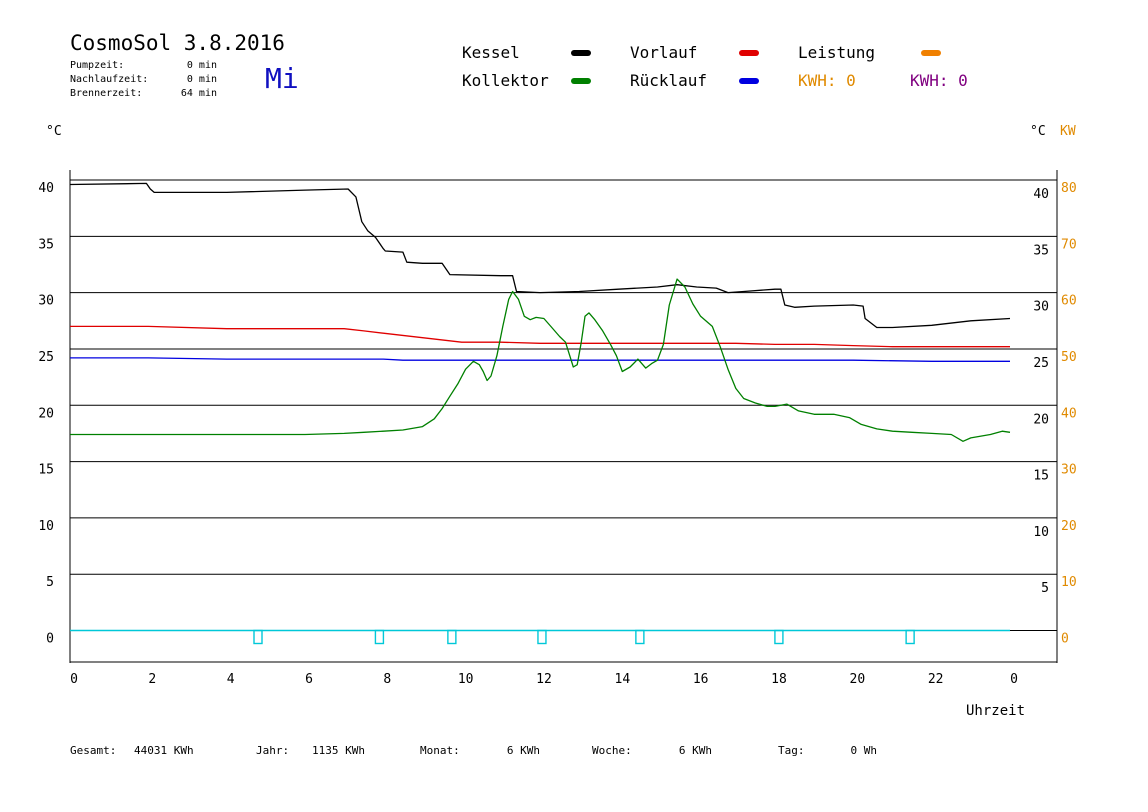 The width and height of the screenshot is (1148, 812). I want to click on legend-label-ruecklauf: Rücklauf, so click(668, 80).